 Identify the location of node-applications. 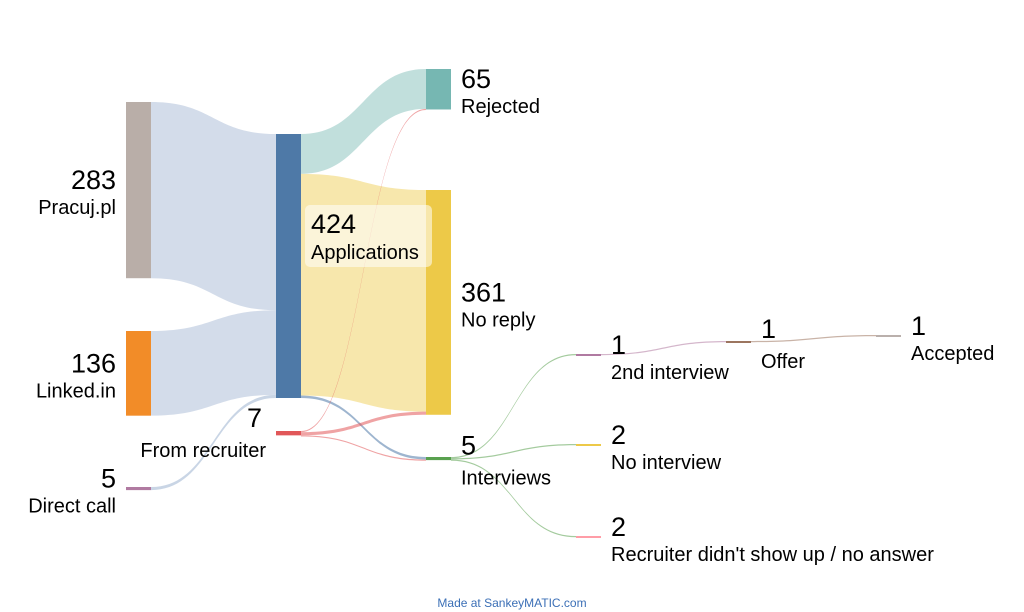
(288, 266).